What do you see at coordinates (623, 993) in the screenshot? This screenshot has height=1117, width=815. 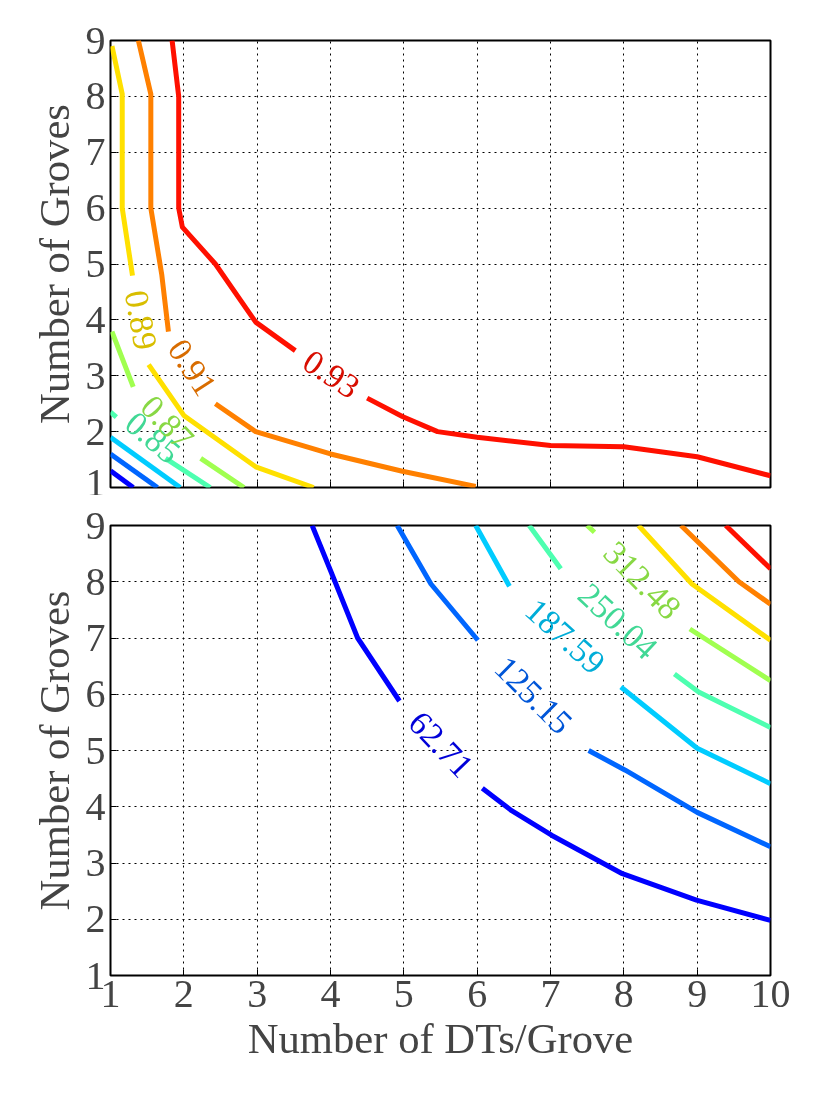 I see `x-tick-label: 8` at bounding box center [623, 993].